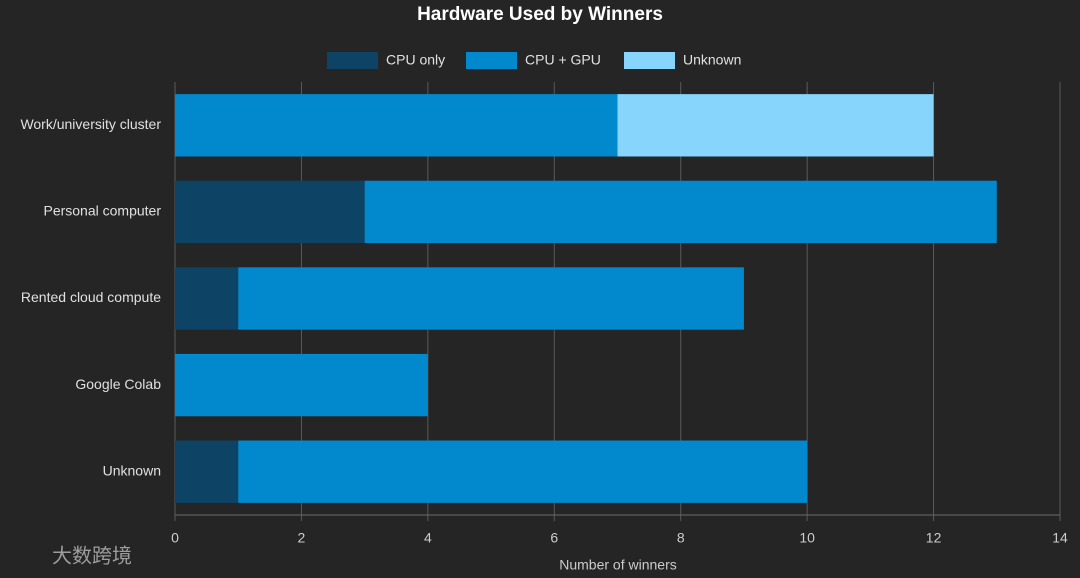 Image resolution: width=1080 pixels, height=578 pixels. I want to click on x-tick-label: 2, so click(302, 538).